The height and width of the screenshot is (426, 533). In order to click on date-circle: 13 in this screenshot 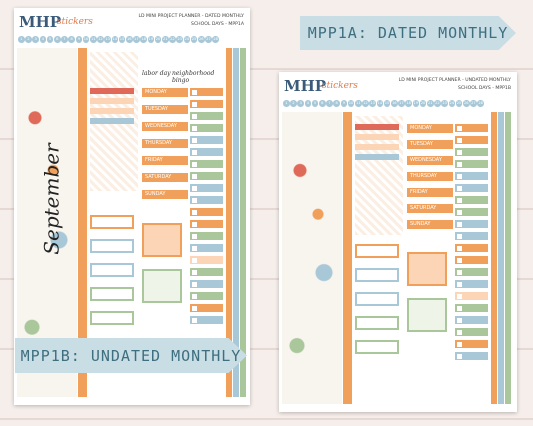, I will do `click(372, 103)`.